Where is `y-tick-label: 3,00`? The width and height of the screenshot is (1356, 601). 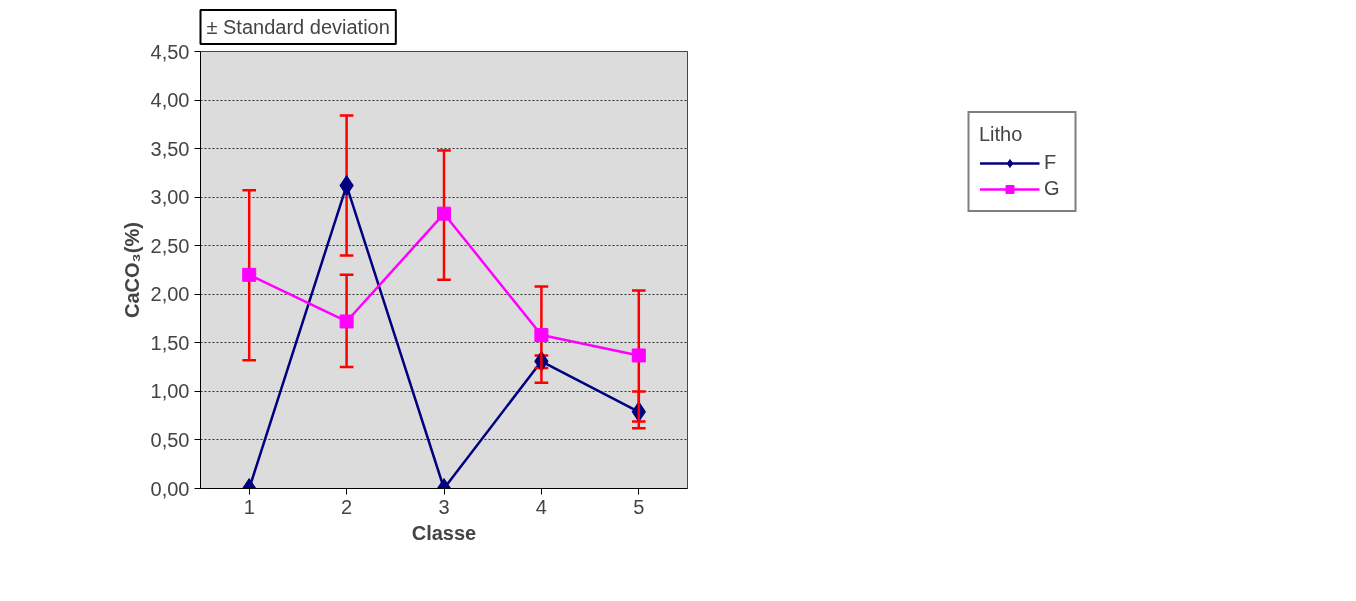 y-tick-label: 3,00 is located at coordinates (170, 197).